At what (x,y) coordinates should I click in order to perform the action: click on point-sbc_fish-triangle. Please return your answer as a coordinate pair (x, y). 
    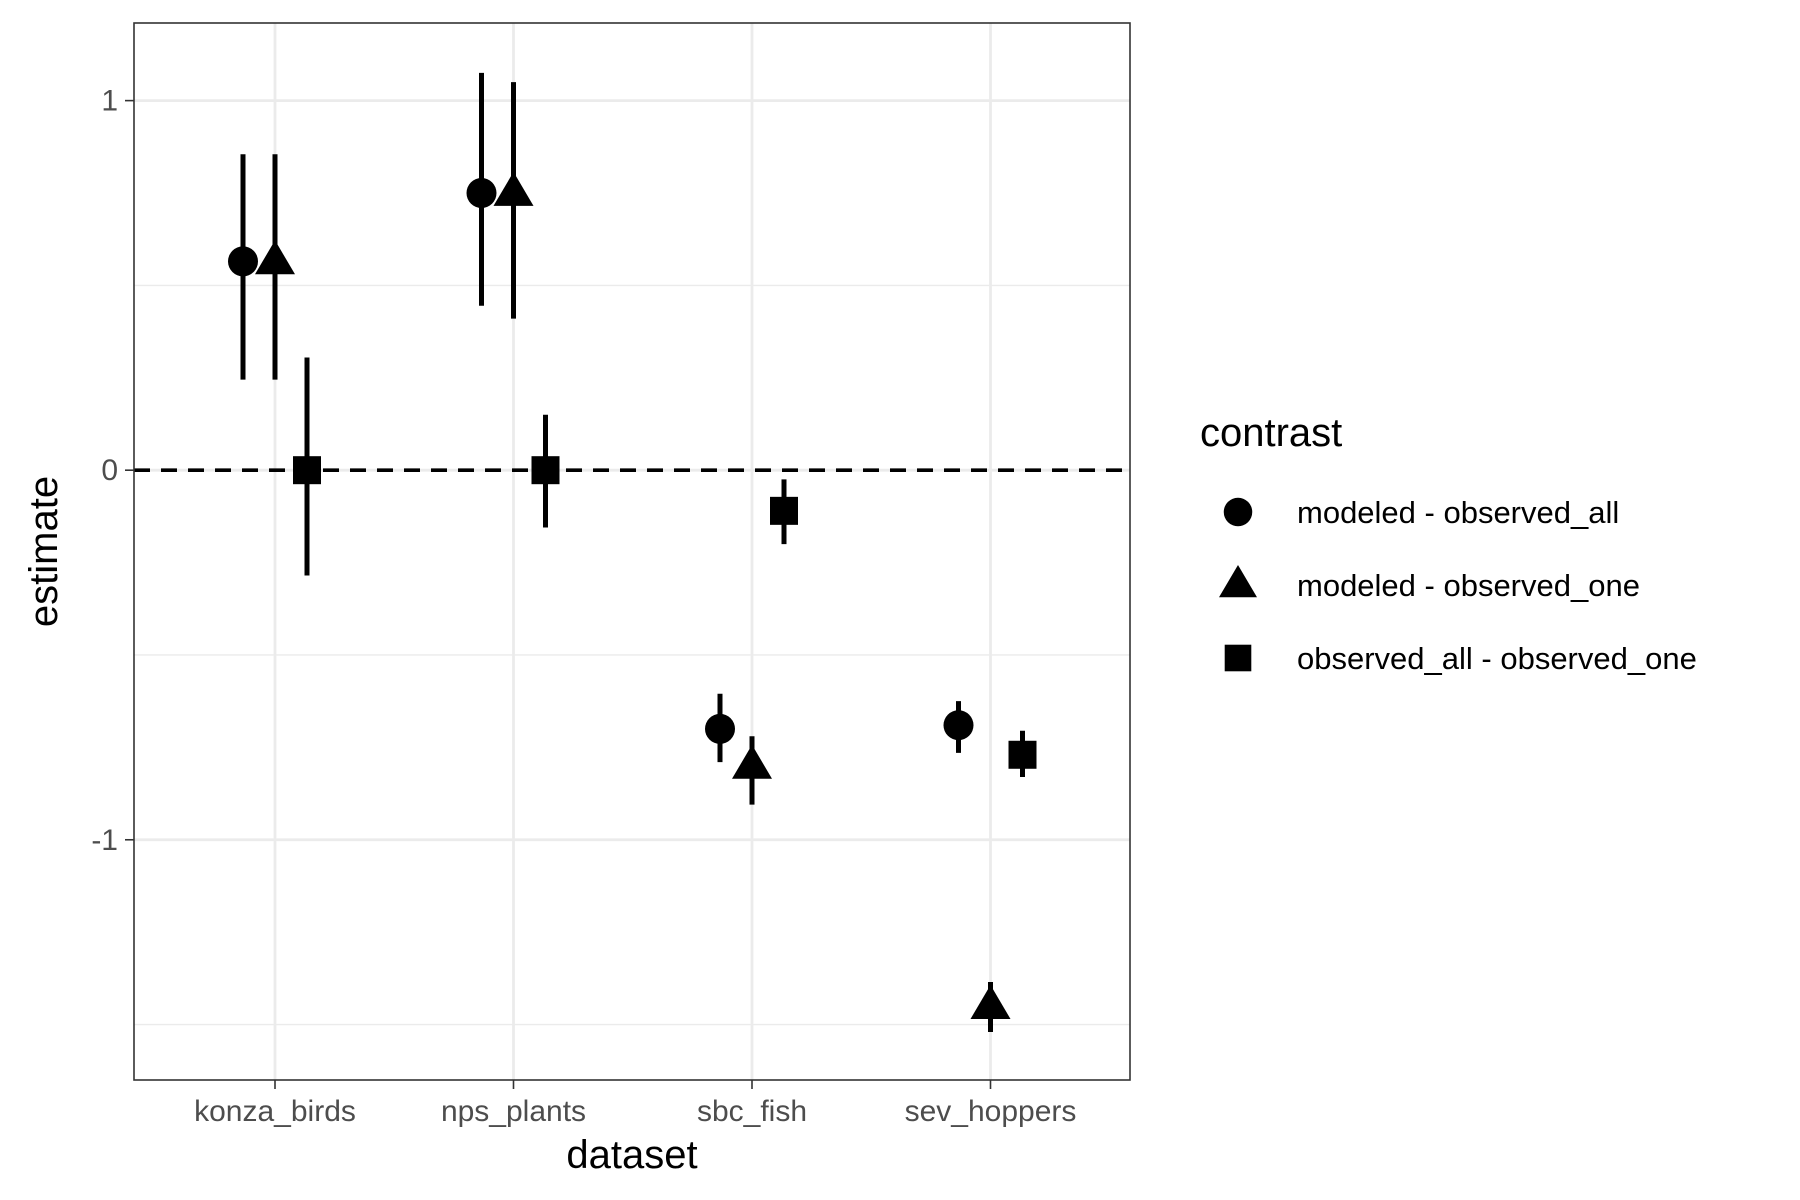
    Looking at the image, I should click on (752, 761).